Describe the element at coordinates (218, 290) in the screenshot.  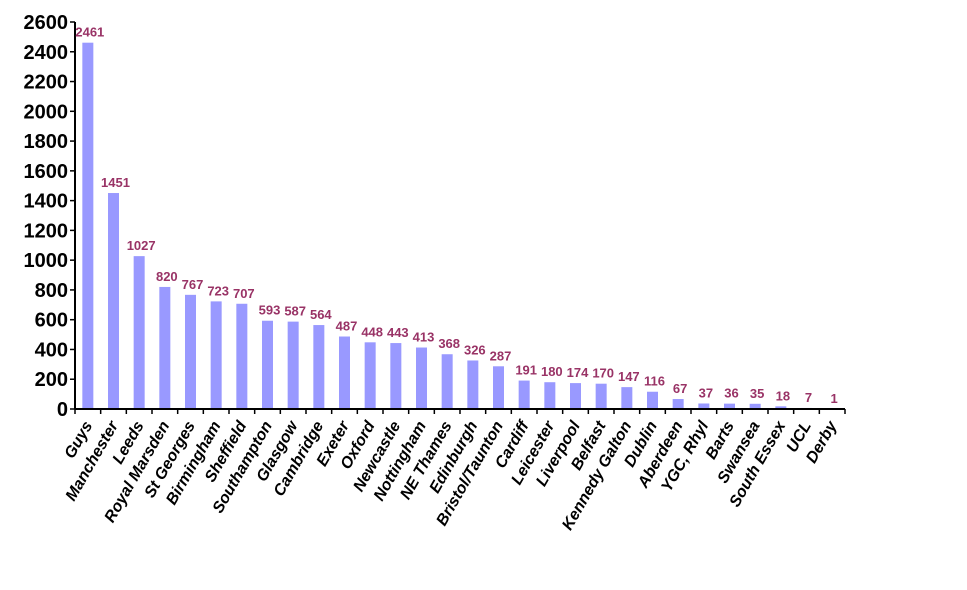
I see `data-label: 723` at that location.